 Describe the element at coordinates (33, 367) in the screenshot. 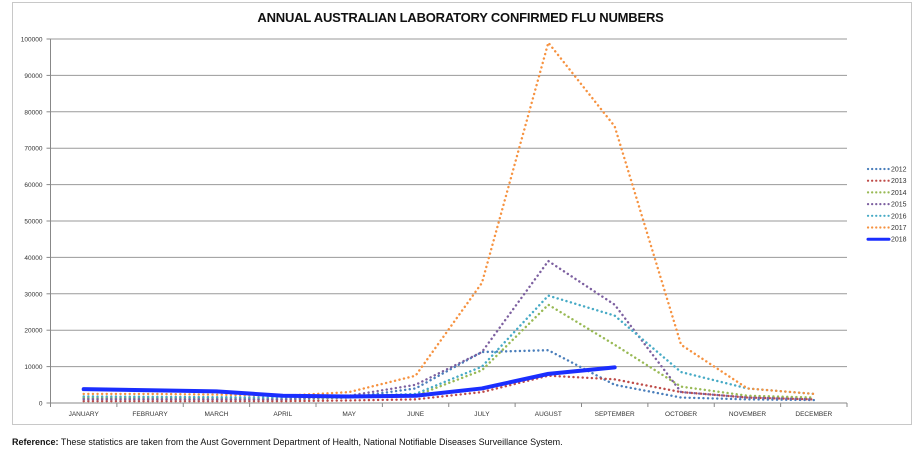

I see `y-tick-label: 10000` at that location.